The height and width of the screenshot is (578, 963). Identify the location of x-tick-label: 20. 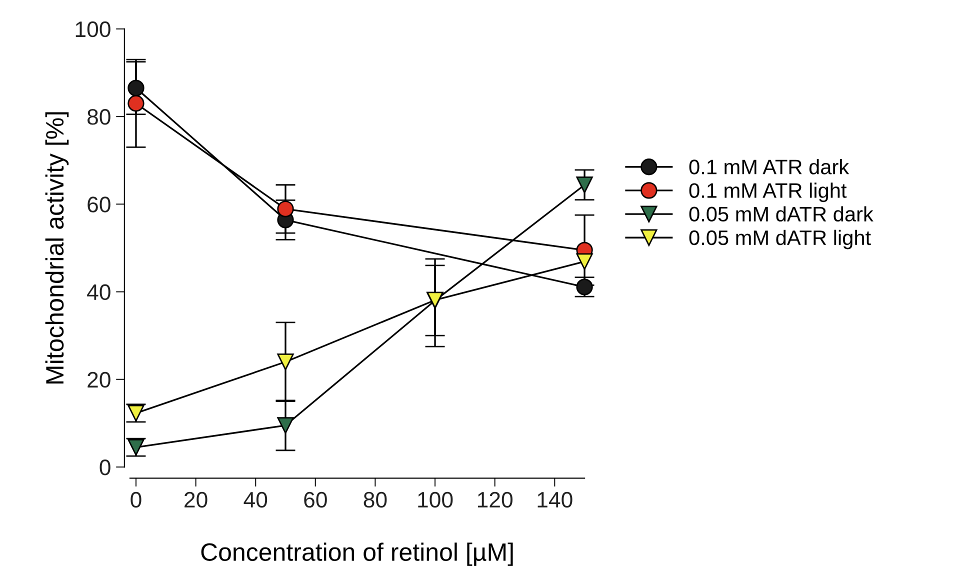
(196, 500).